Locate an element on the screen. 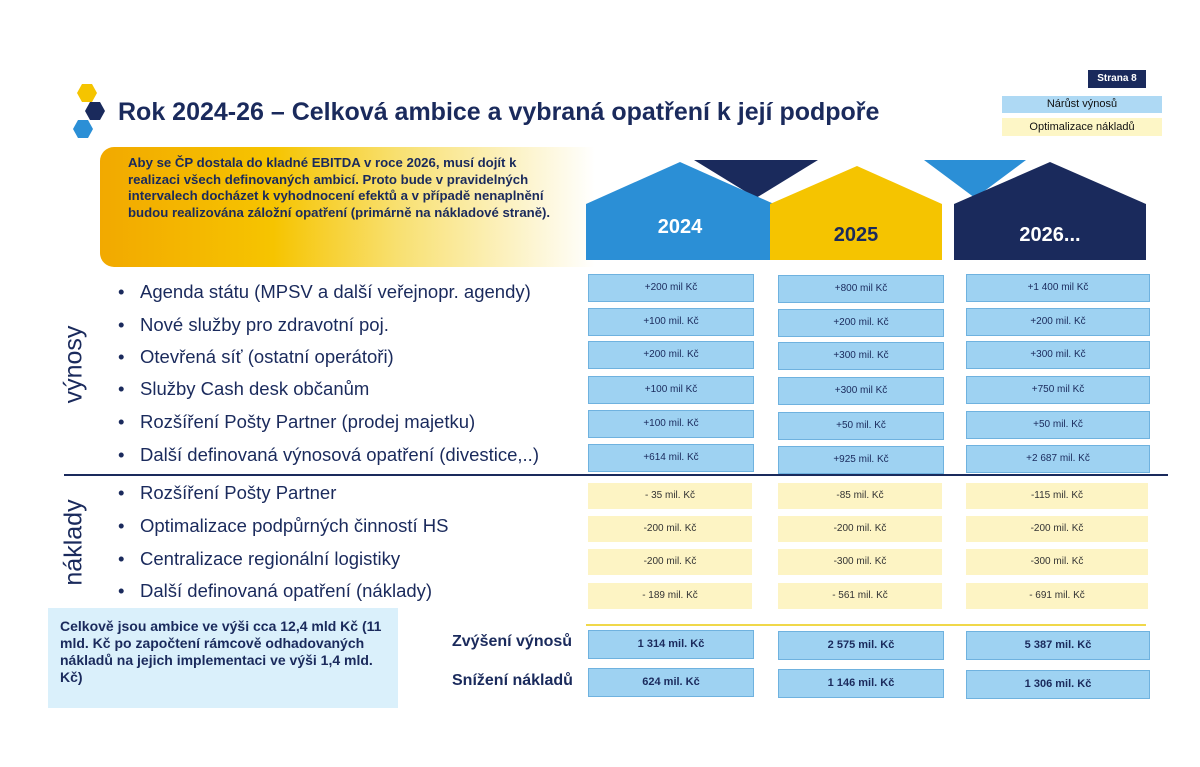 The image size is (1200, 767). revenue-cell-2026: +50 mil. Kč is located at coordinates (1058, 425).